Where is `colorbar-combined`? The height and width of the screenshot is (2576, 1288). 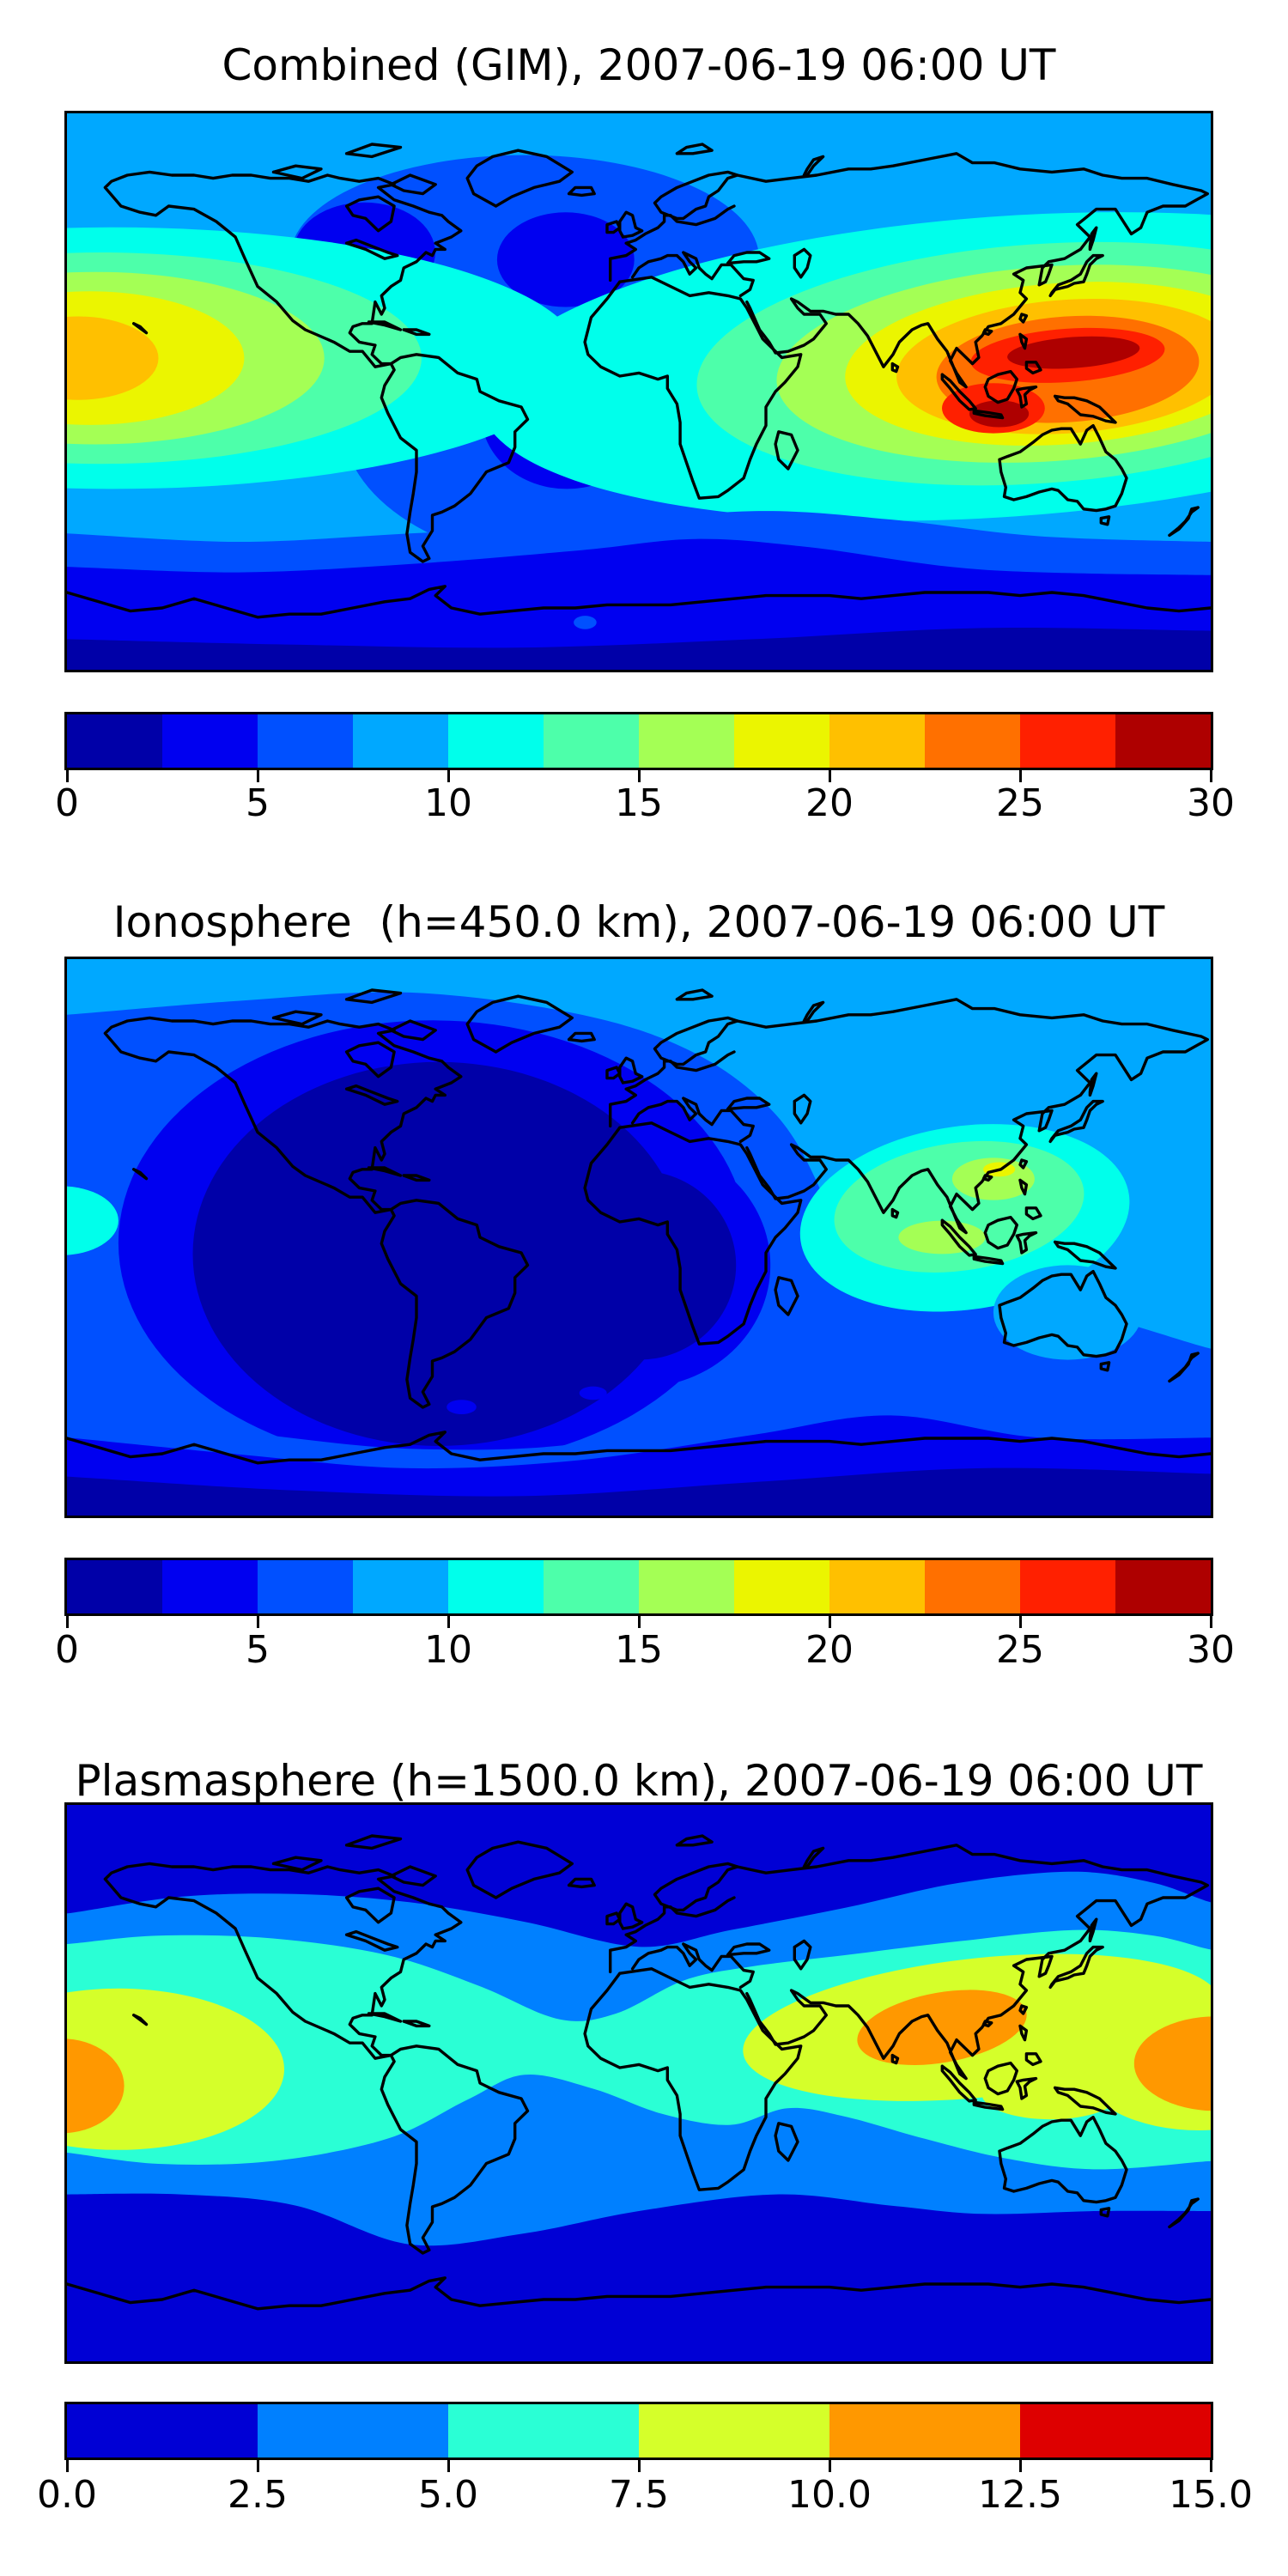
colorbar-combined is located at coordinates (638, 741).